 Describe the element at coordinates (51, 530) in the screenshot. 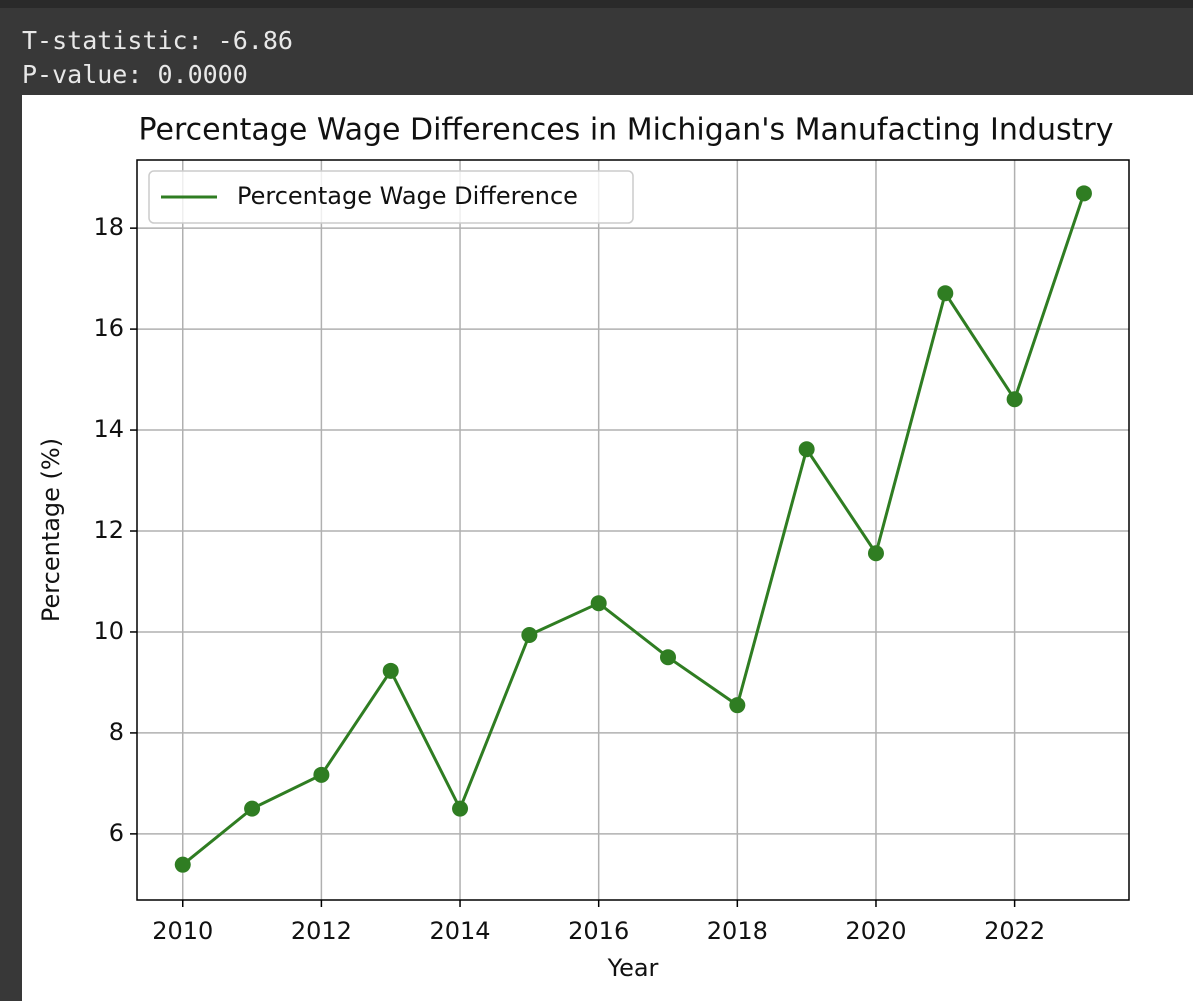

I see `y-axis-label: Percentage (%)` at that location.